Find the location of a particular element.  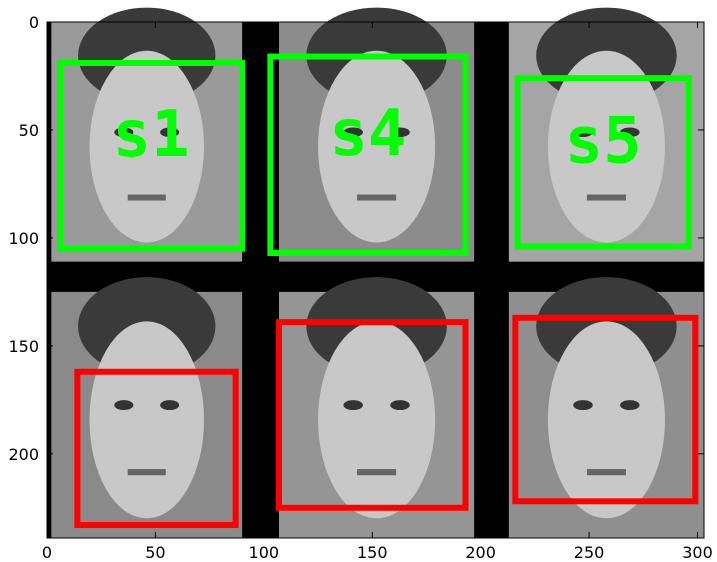

x-tick-label: 150 is located at coordinates (372, 552).